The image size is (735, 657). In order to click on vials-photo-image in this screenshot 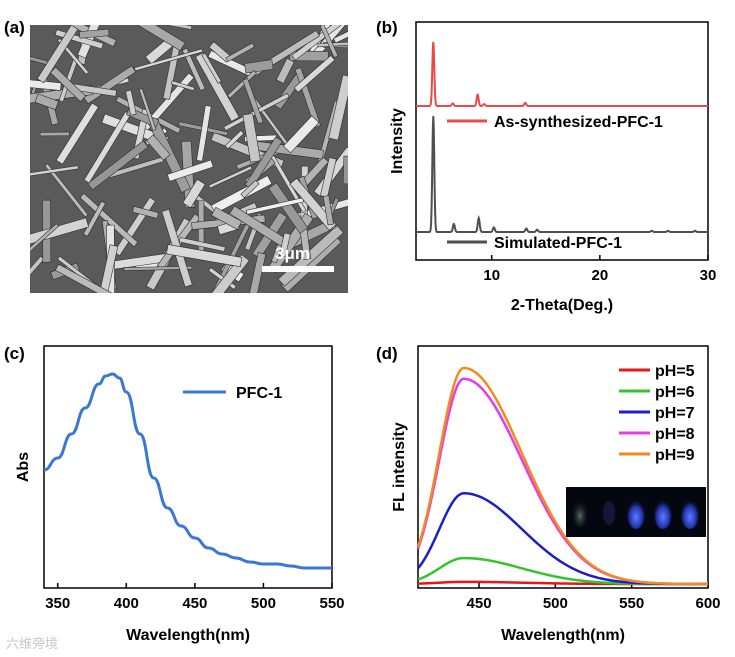, I will do `click(635, 514)`.